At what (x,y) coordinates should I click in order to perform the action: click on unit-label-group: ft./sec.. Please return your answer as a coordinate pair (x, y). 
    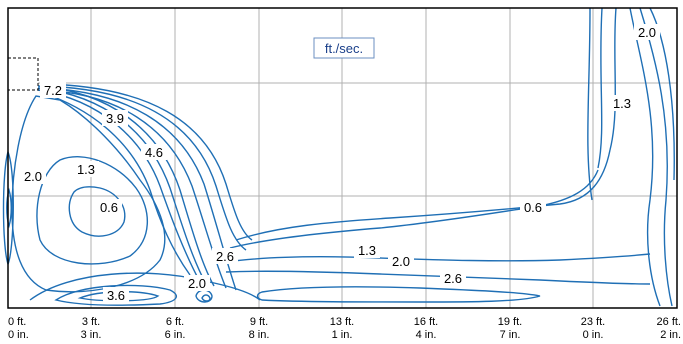
    Looking at the image, I should click on (344, 48).